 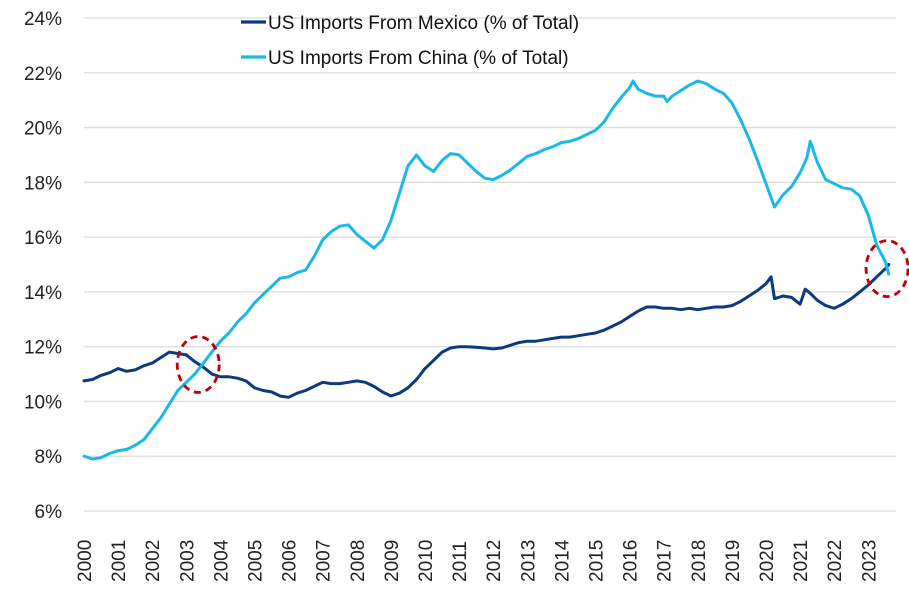 What do you see at coordinates (49, 457) in the screenshot?
I see `y-tick-label: 8%` at bounding box center [49, 457].